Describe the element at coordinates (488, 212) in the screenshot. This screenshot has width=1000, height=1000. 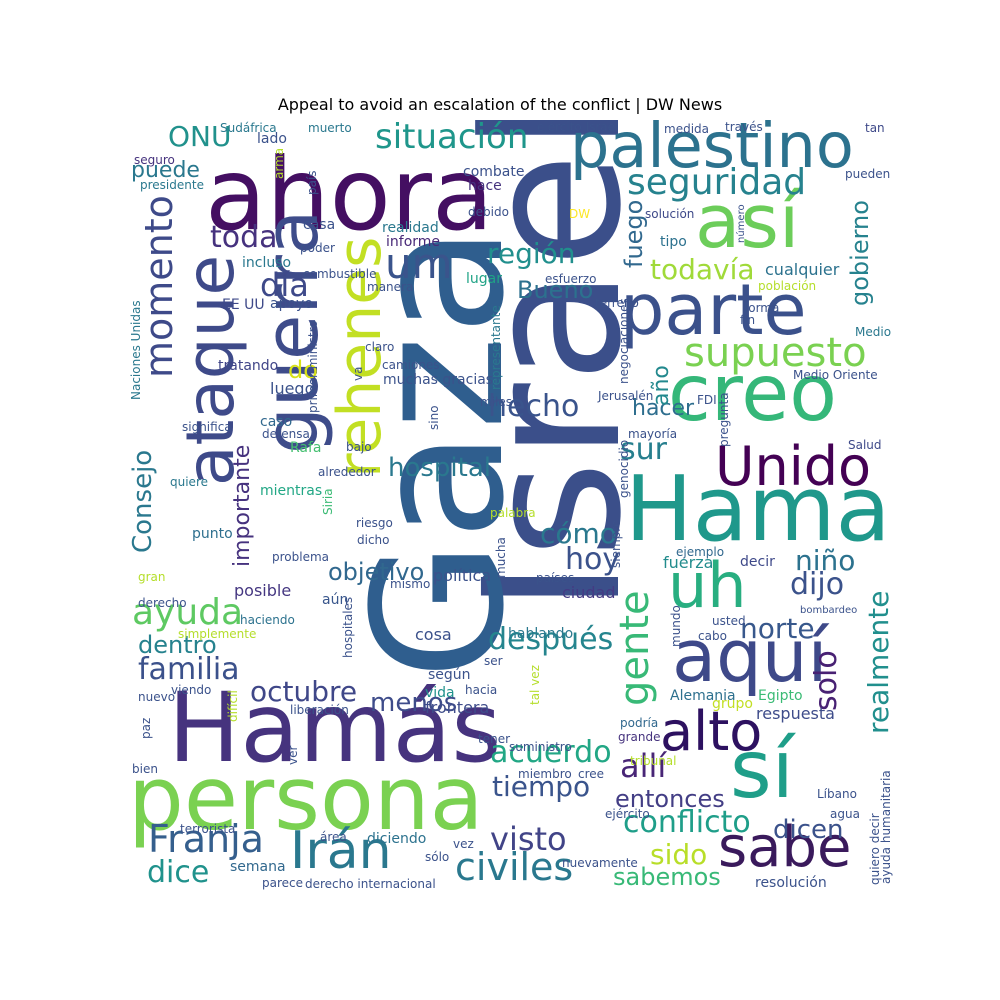
I see `word-debido: debido` at that location.